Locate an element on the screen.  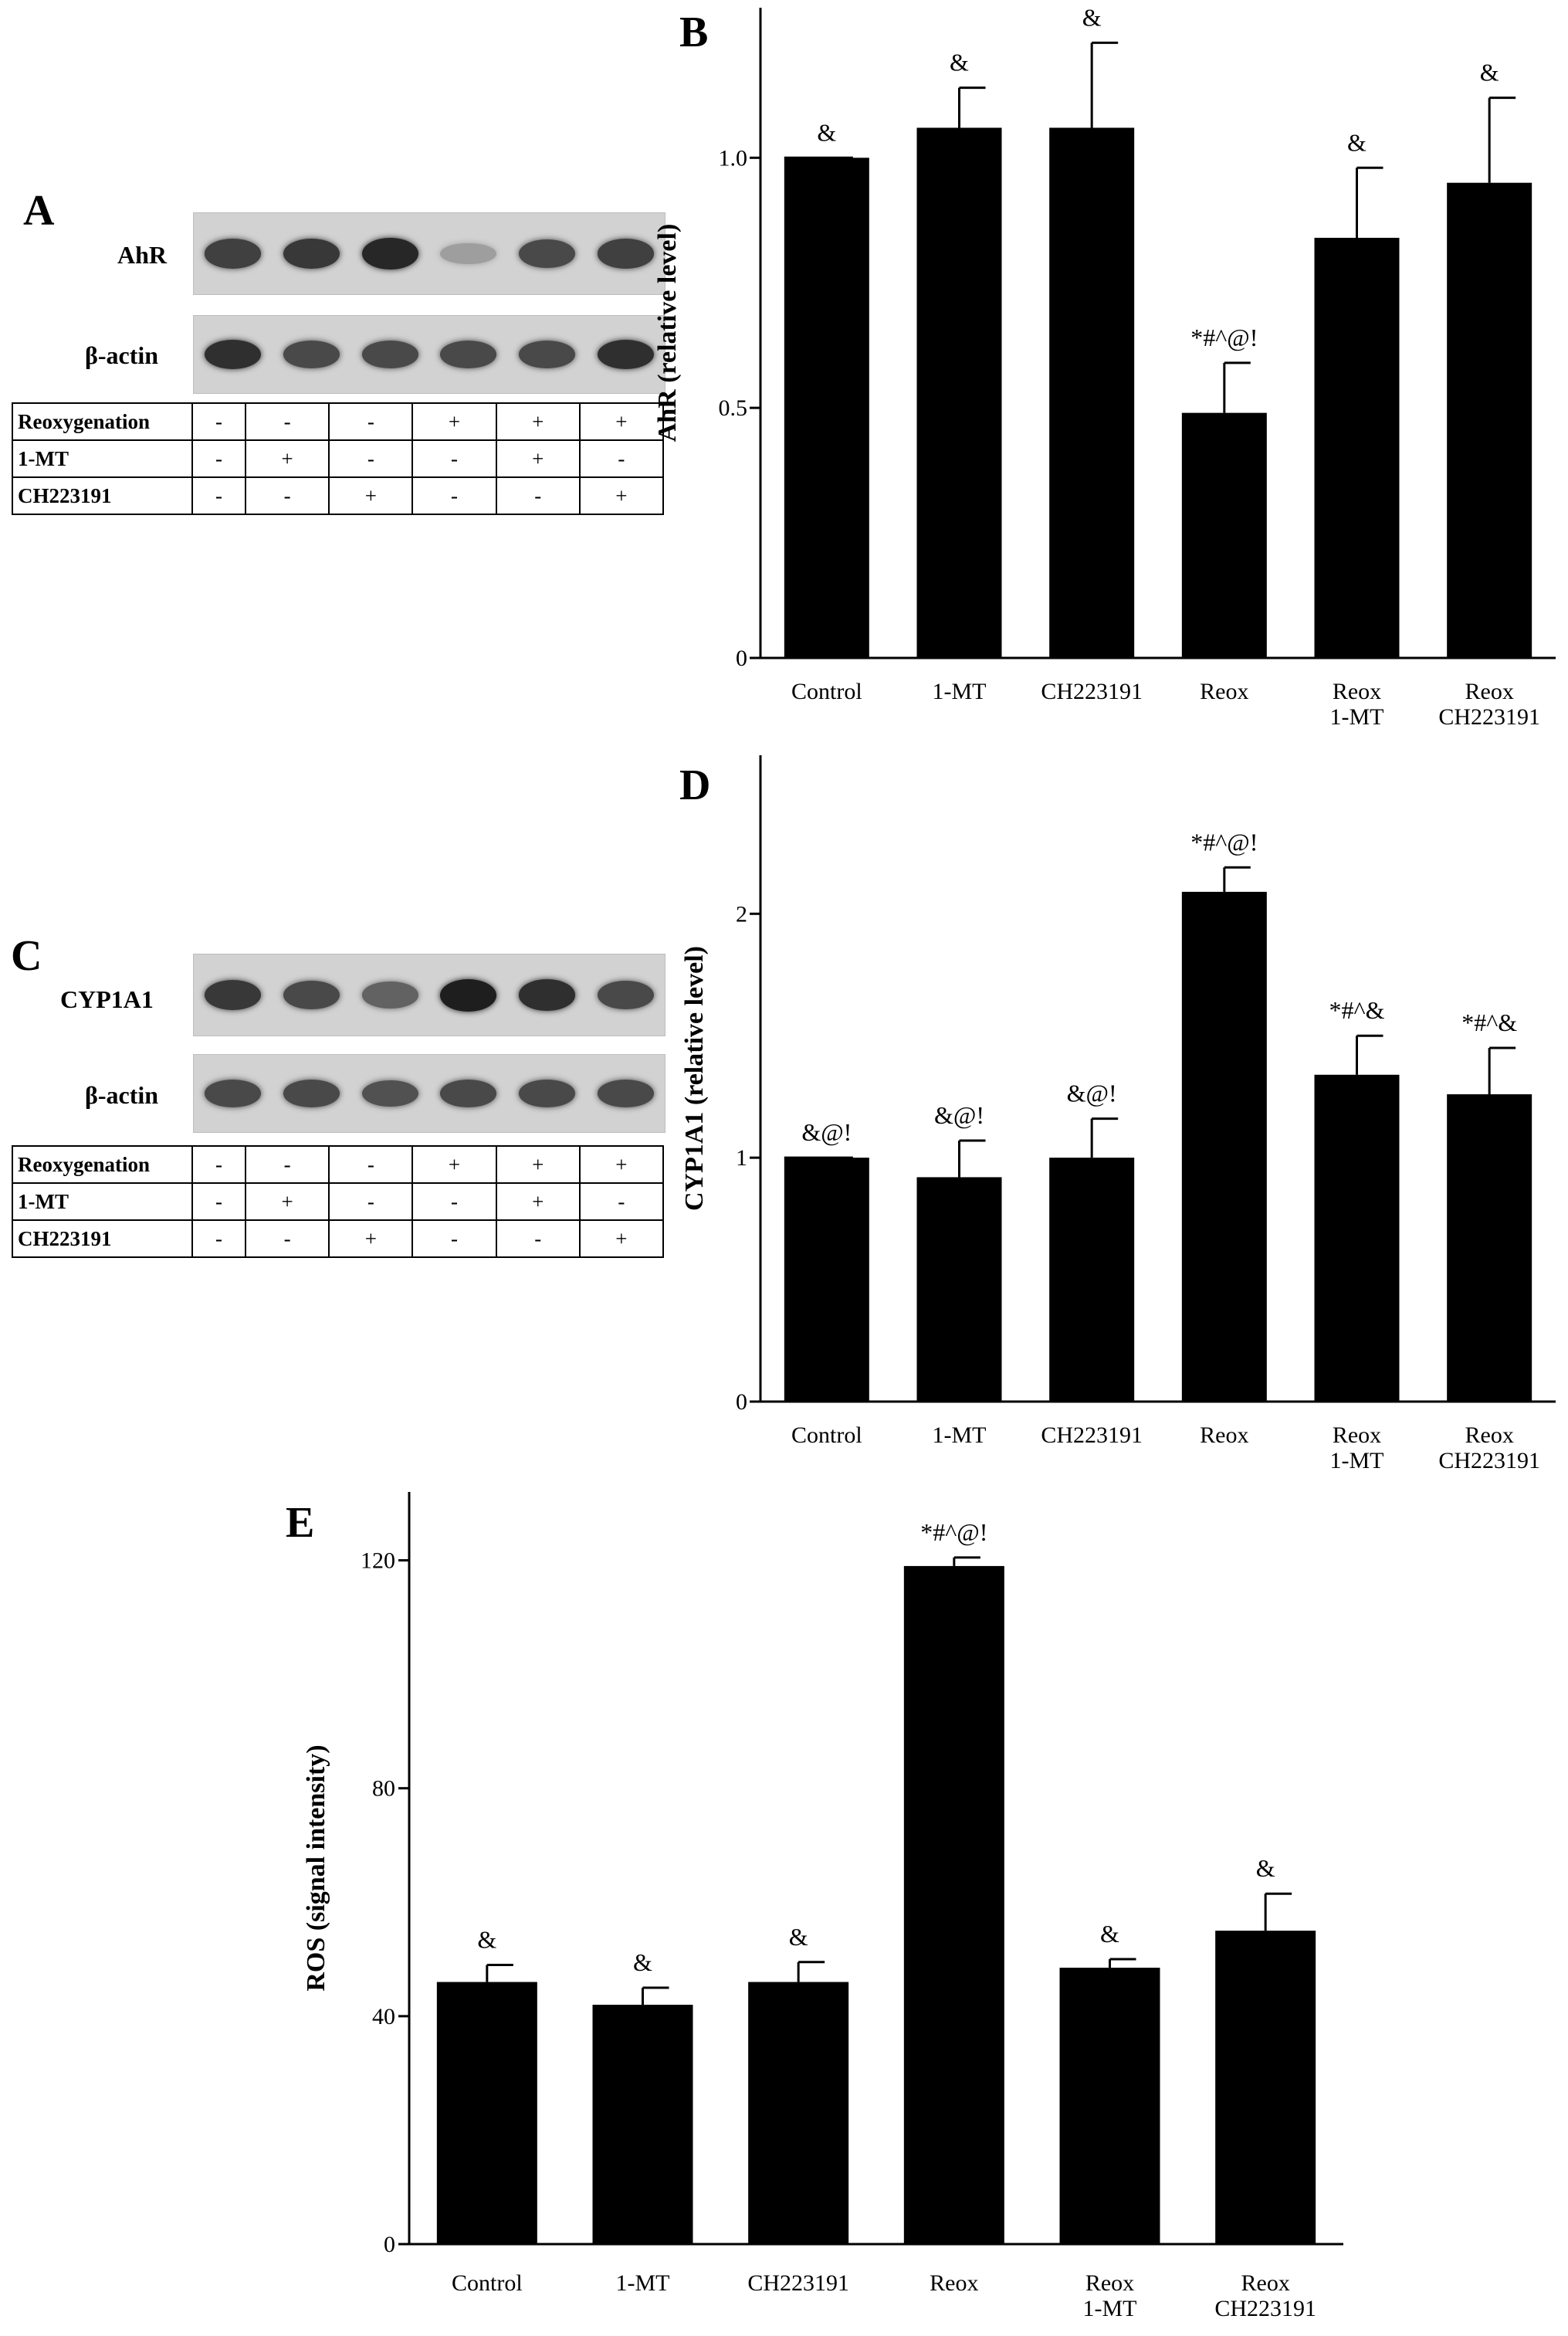
panel-c-letter: C is located at coordinates (26, 956).